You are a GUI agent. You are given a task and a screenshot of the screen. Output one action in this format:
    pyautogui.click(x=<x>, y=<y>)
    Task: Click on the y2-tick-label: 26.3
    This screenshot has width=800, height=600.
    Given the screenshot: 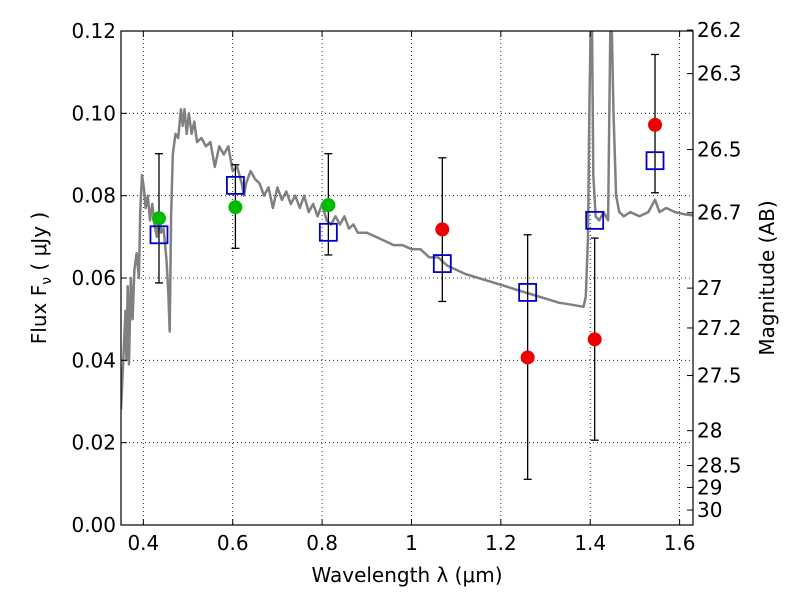 What is the action you would take?
    pyautogui.click(x=719, y=74)
    